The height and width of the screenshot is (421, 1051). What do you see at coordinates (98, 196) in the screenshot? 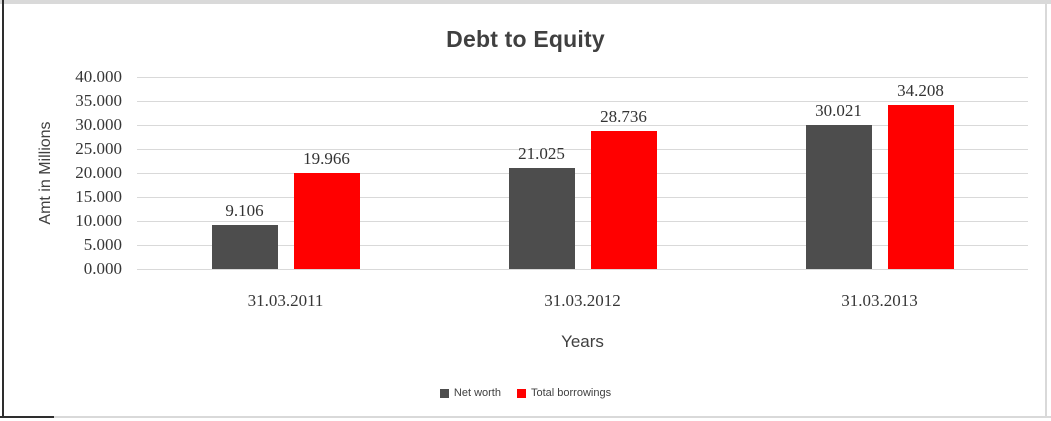
I see `y-axis-tick-label: 15.000` at bounding box center [98, 196].